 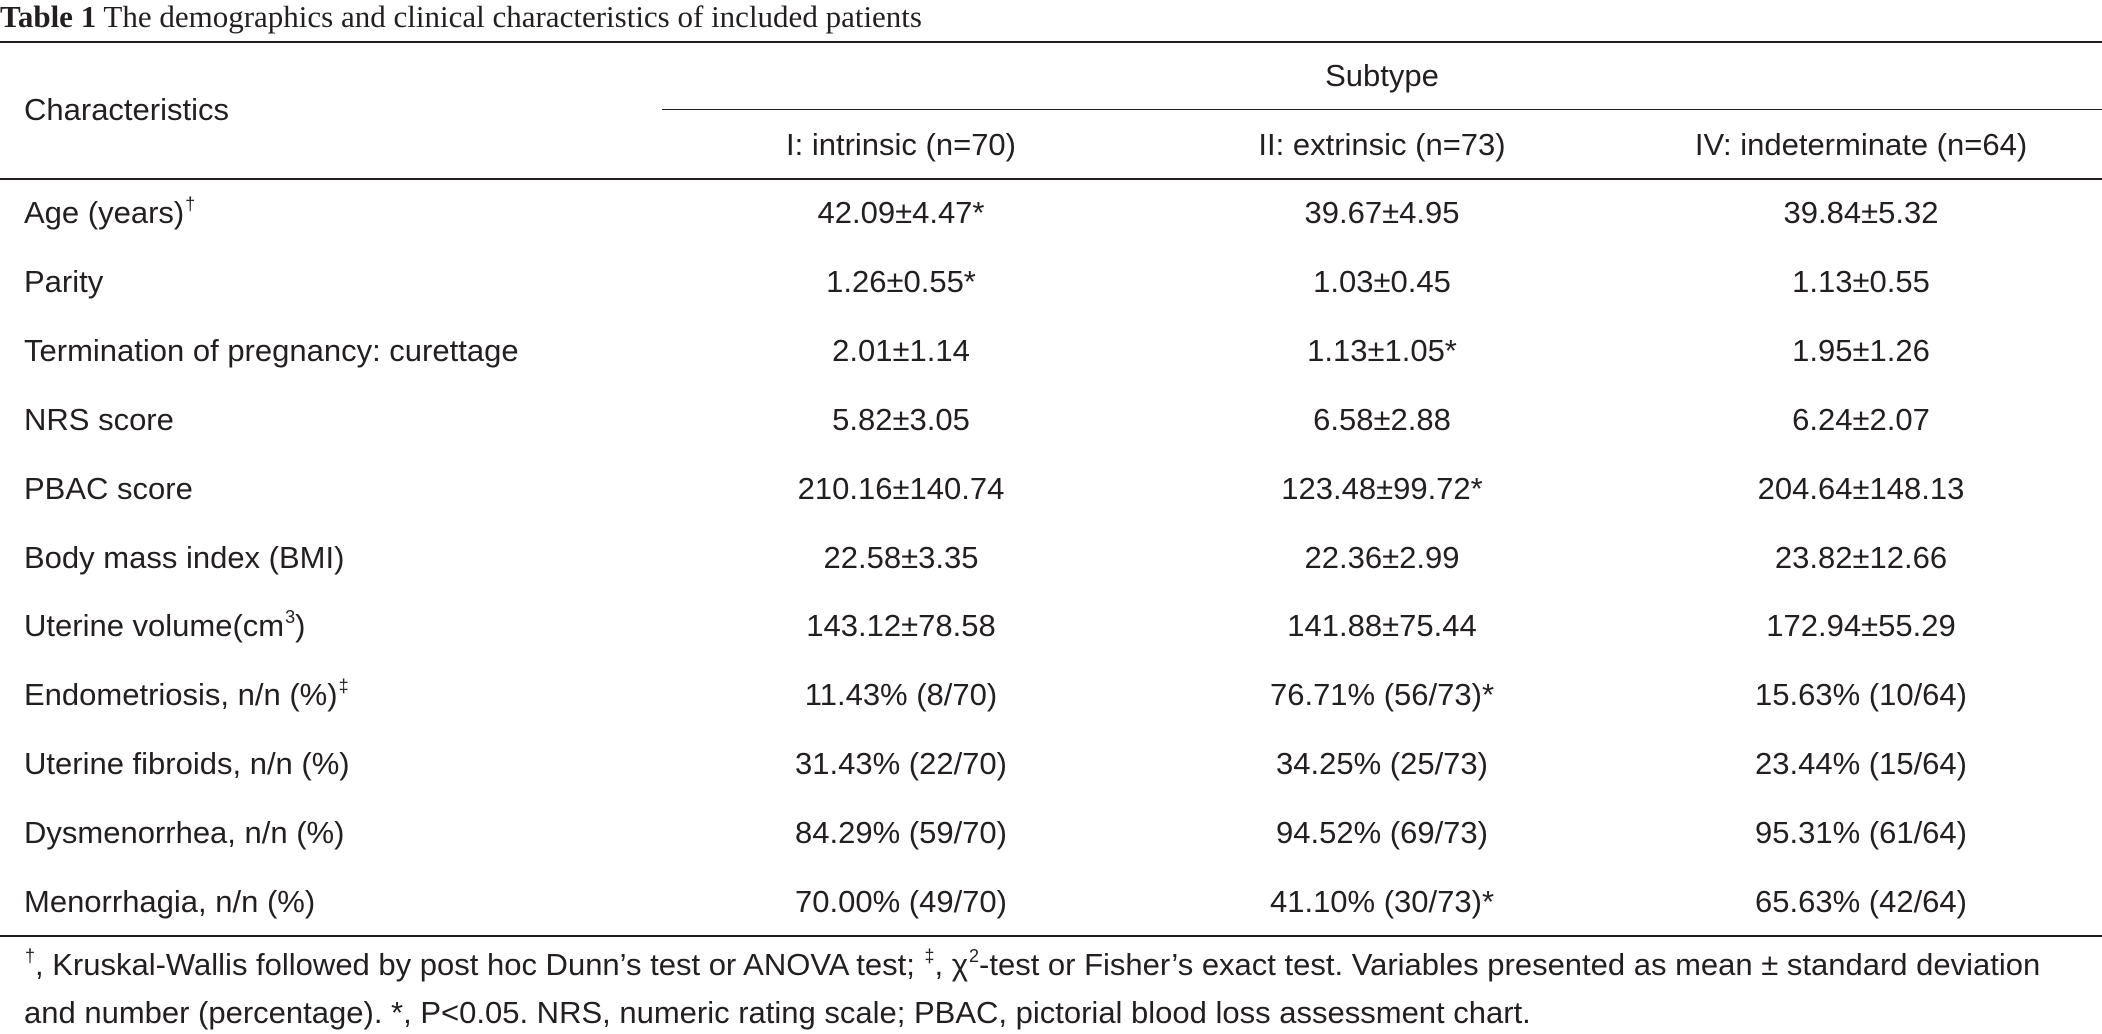 I want to click on header-rule, so click(x=1051, y=179).